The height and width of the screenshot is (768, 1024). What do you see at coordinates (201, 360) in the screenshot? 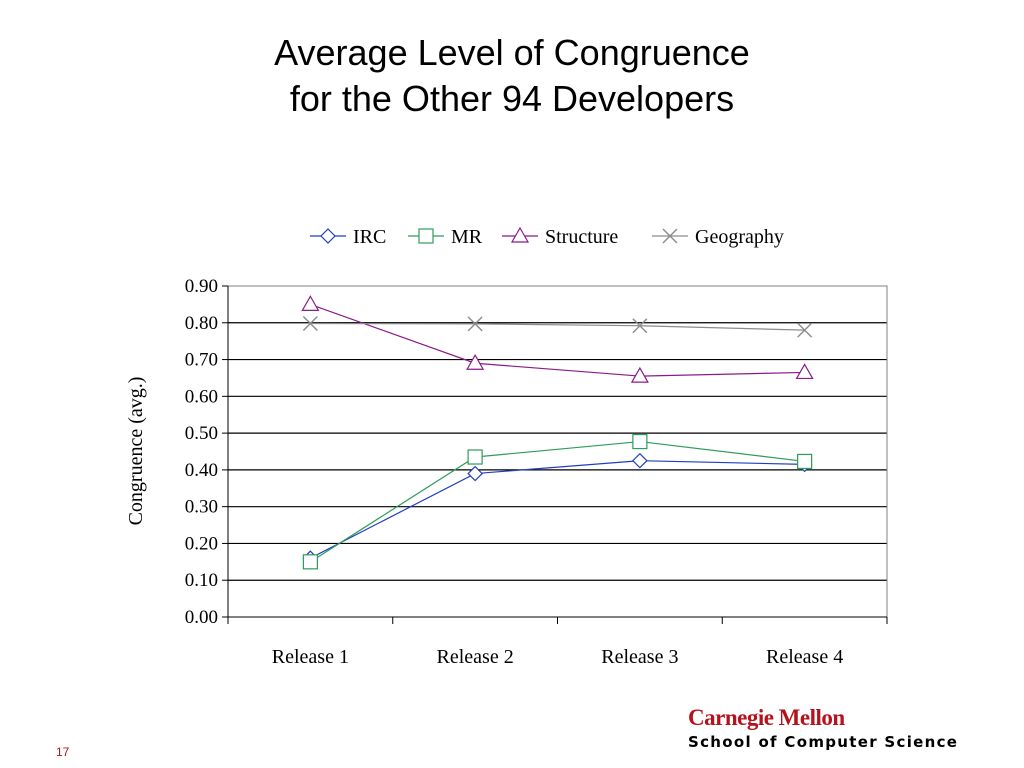
I see `y-tick-label: 0.70` at bounding box center [201, 360].